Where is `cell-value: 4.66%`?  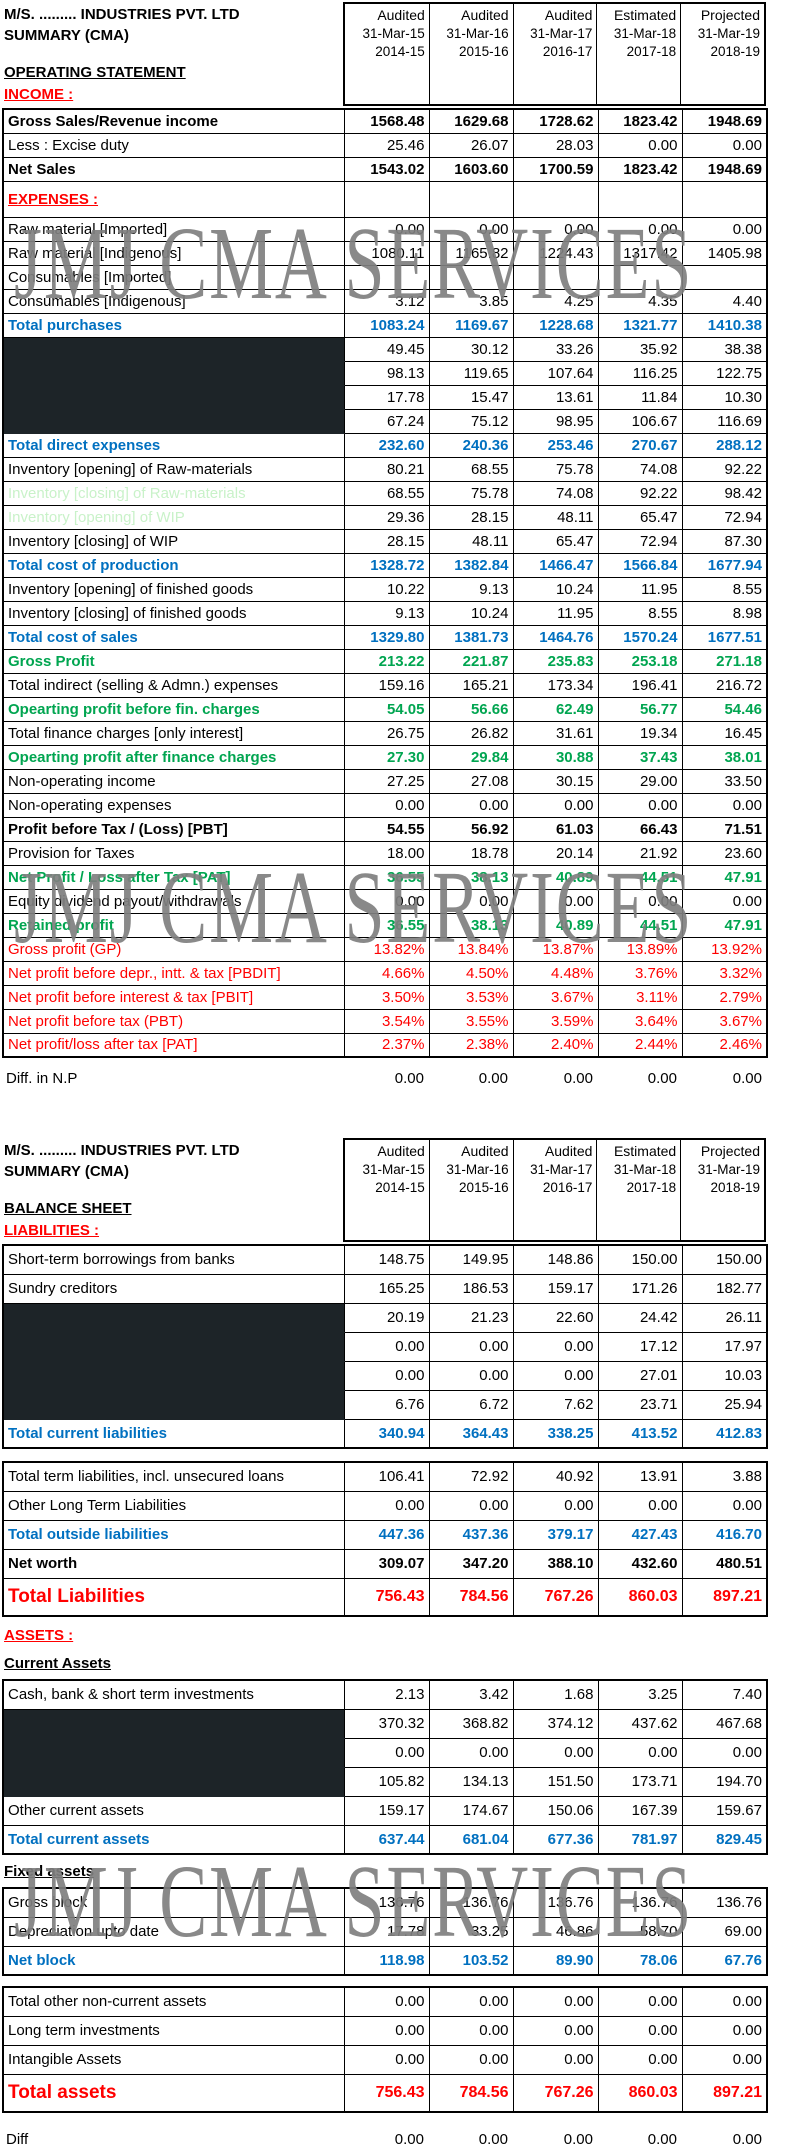 cell-value: 4.66% is located at coordinates (386, 973).